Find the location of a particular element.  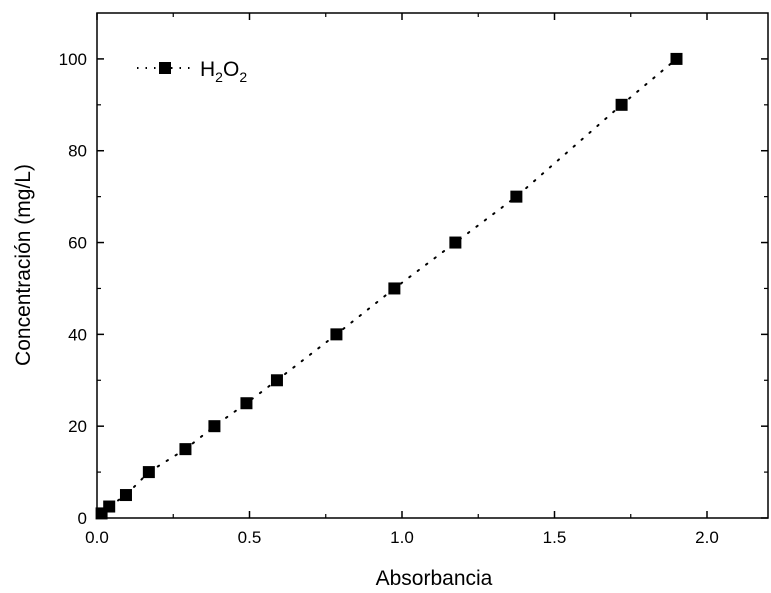

y-tick-label: 100 is located at coordinates (73, 59).